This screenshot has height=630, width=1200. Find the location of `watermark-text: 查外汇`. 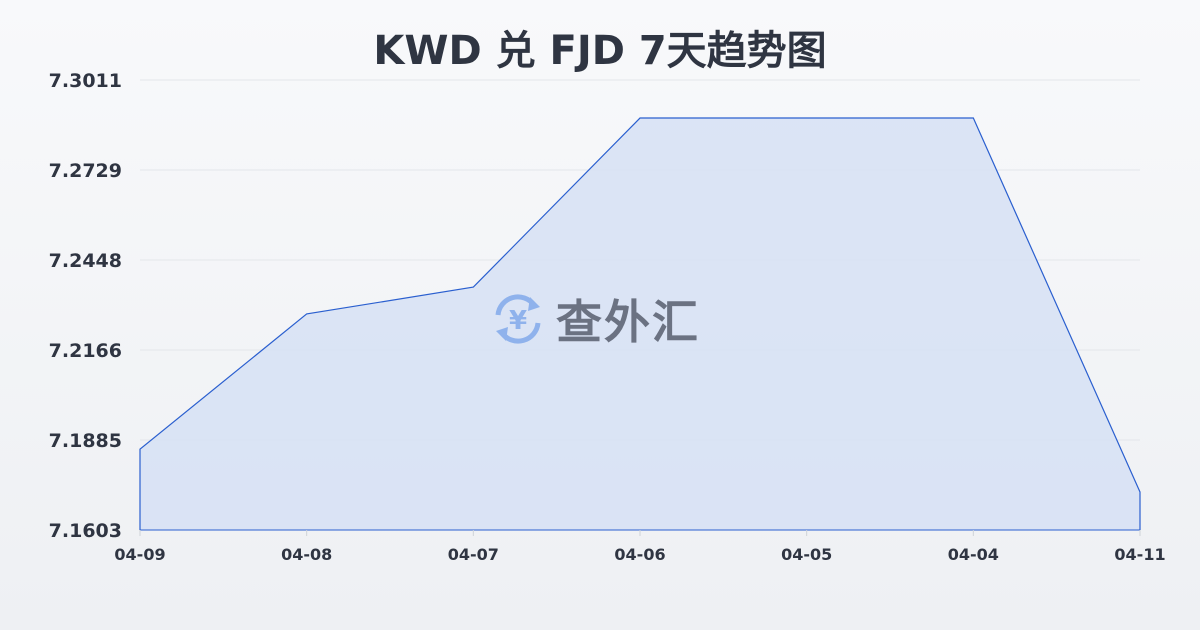

watermark-text: 查外汇 is located at coordinates (628, 322).